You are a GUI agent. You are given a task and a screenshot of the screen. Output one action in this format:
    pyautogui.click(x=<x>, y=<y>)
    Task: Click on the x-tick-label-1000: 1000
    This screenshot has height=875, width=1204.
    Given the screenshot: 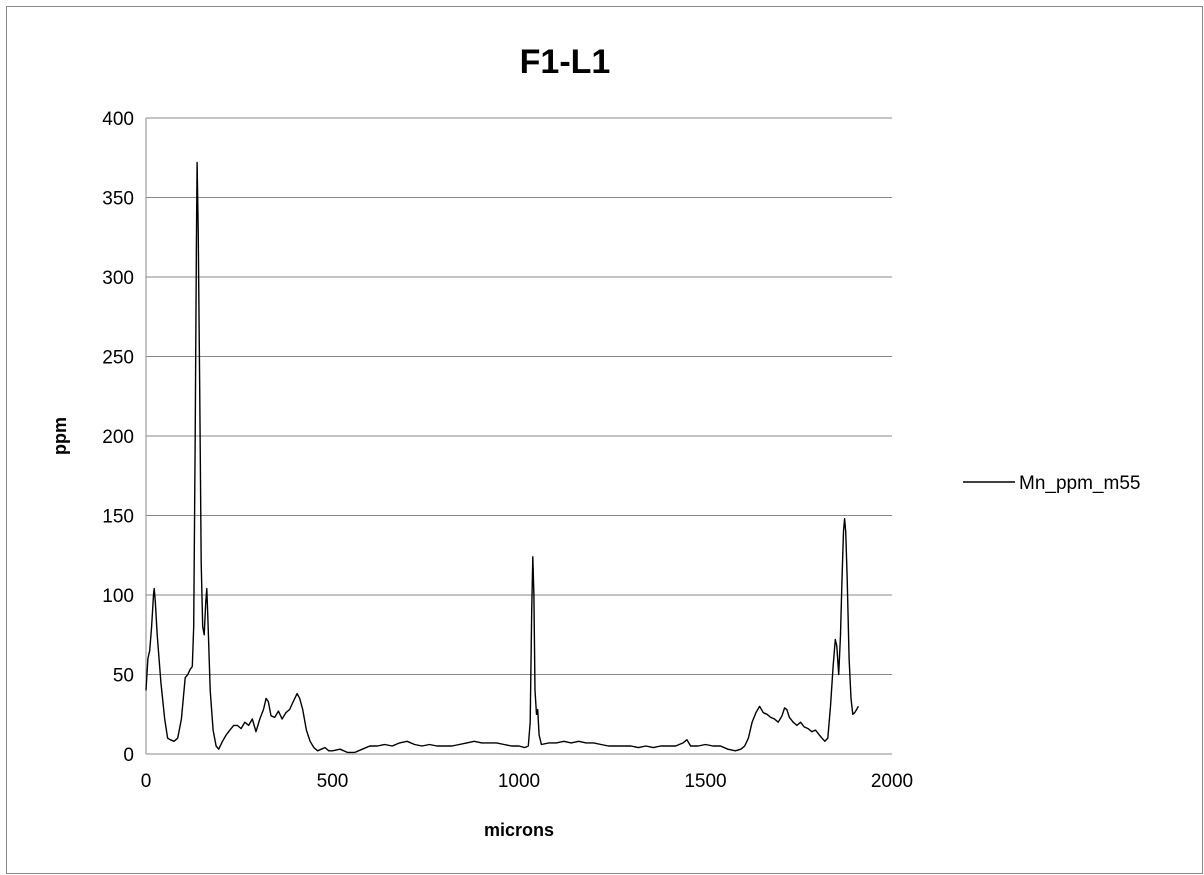 What is the action you would take?
    pyautogui.click(x=519, y=781)
    